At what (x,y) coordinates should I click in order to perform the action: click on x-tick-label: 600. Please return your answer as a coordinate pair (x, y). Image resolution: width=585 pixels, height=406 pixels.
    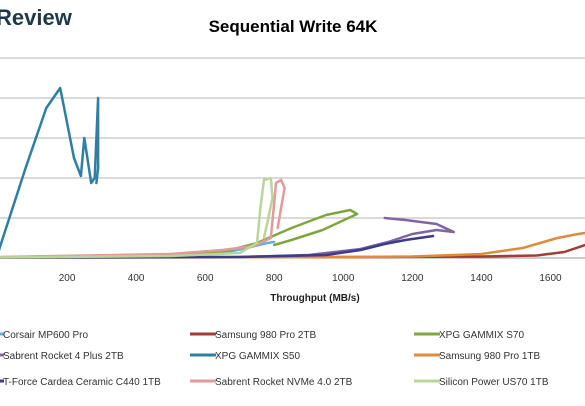
    Looking at the image, I should click on (205, 278).